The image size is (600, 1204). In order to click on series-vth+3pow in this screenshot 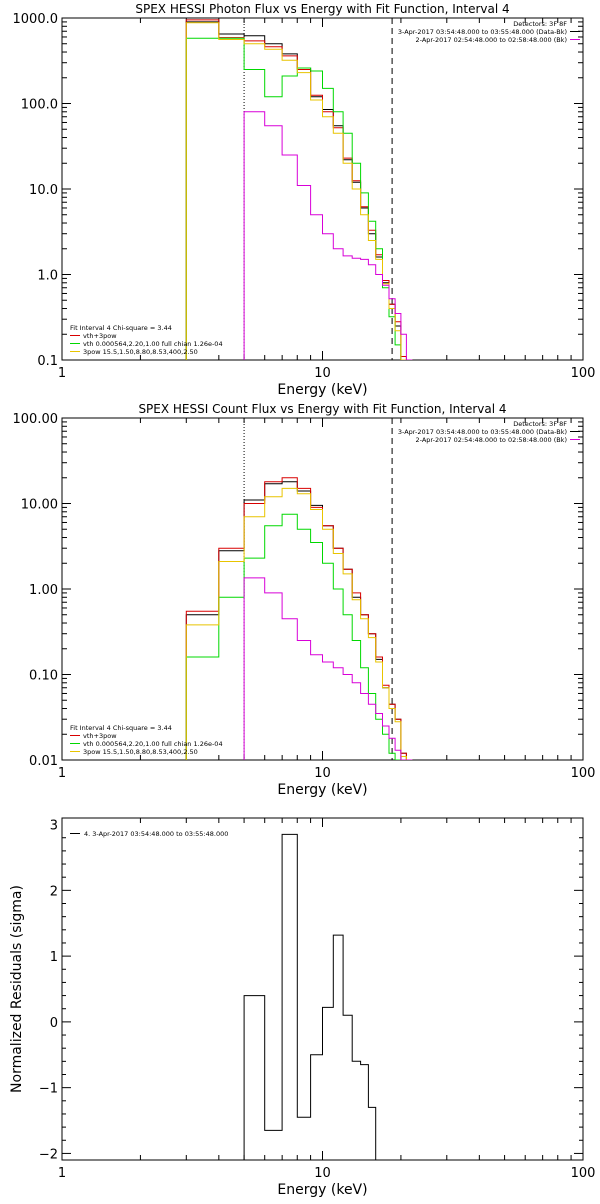, I will do `click(299, 189)`.